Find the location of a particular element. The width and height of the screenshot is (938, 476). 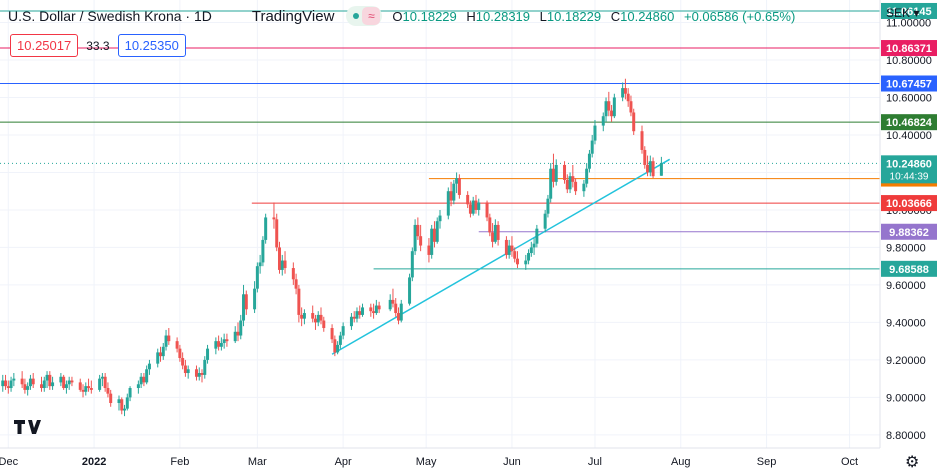

wave-icon: ≈ is located at coordinates (371, 16).